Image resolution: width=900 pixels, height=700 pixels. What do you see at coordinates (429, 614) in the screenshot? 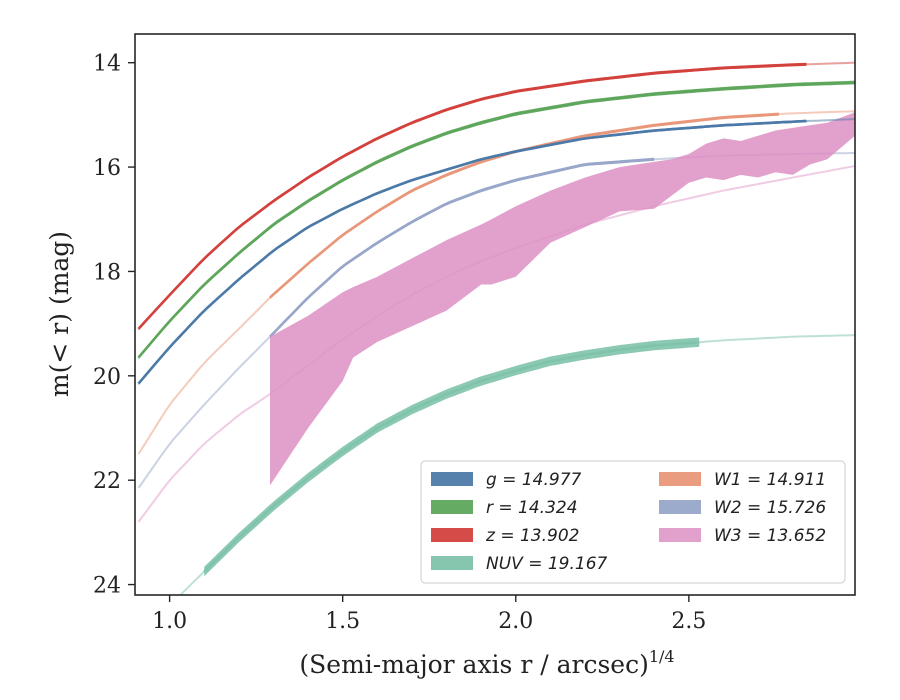
I see `x-axis-ticks: 1.0 1.5 2.0 2.5` at bounding box center [429, 614].